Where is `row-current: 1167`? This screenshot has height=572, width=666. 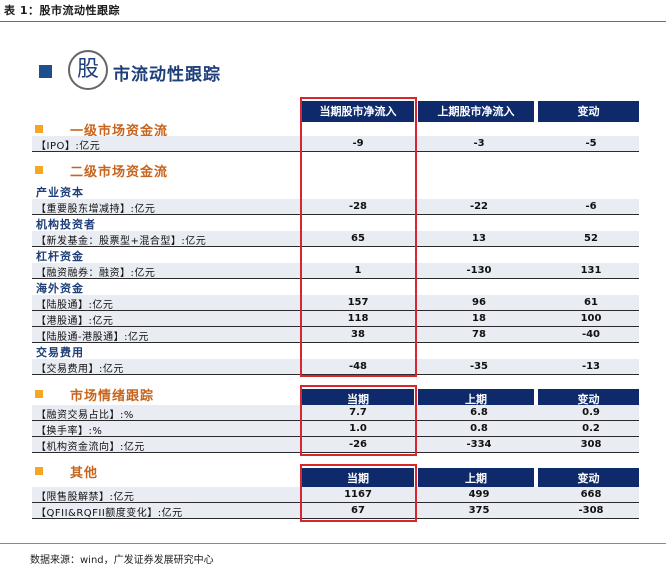 row-current: 1167 is located at coordinates (358, 494).